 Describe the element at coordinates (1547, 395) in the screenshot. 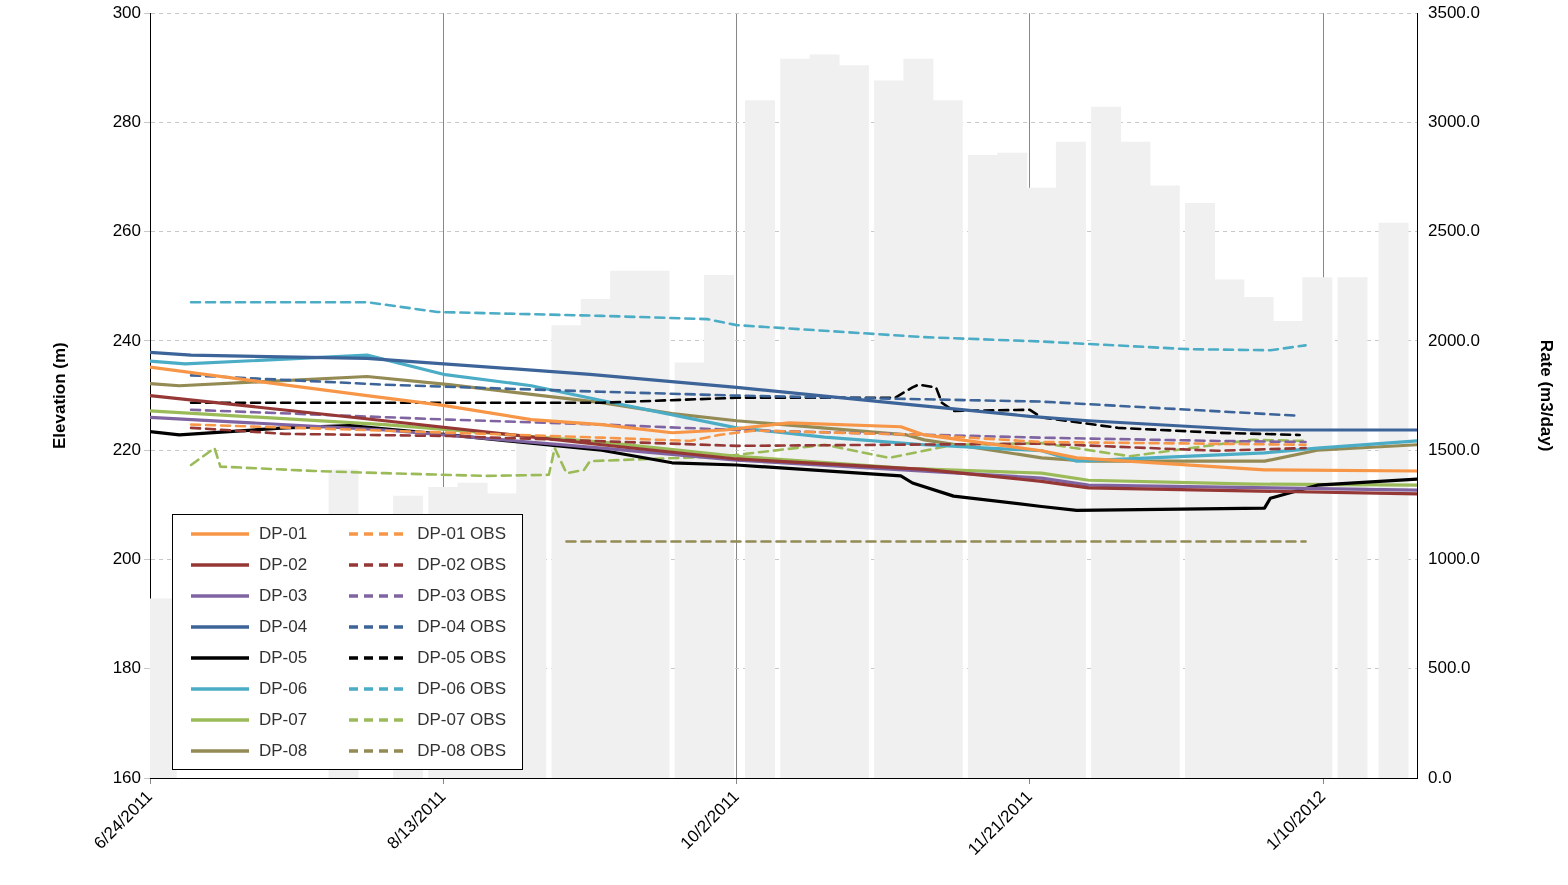

I see `y2-axis-title: Rate (m3/day)` at that location.